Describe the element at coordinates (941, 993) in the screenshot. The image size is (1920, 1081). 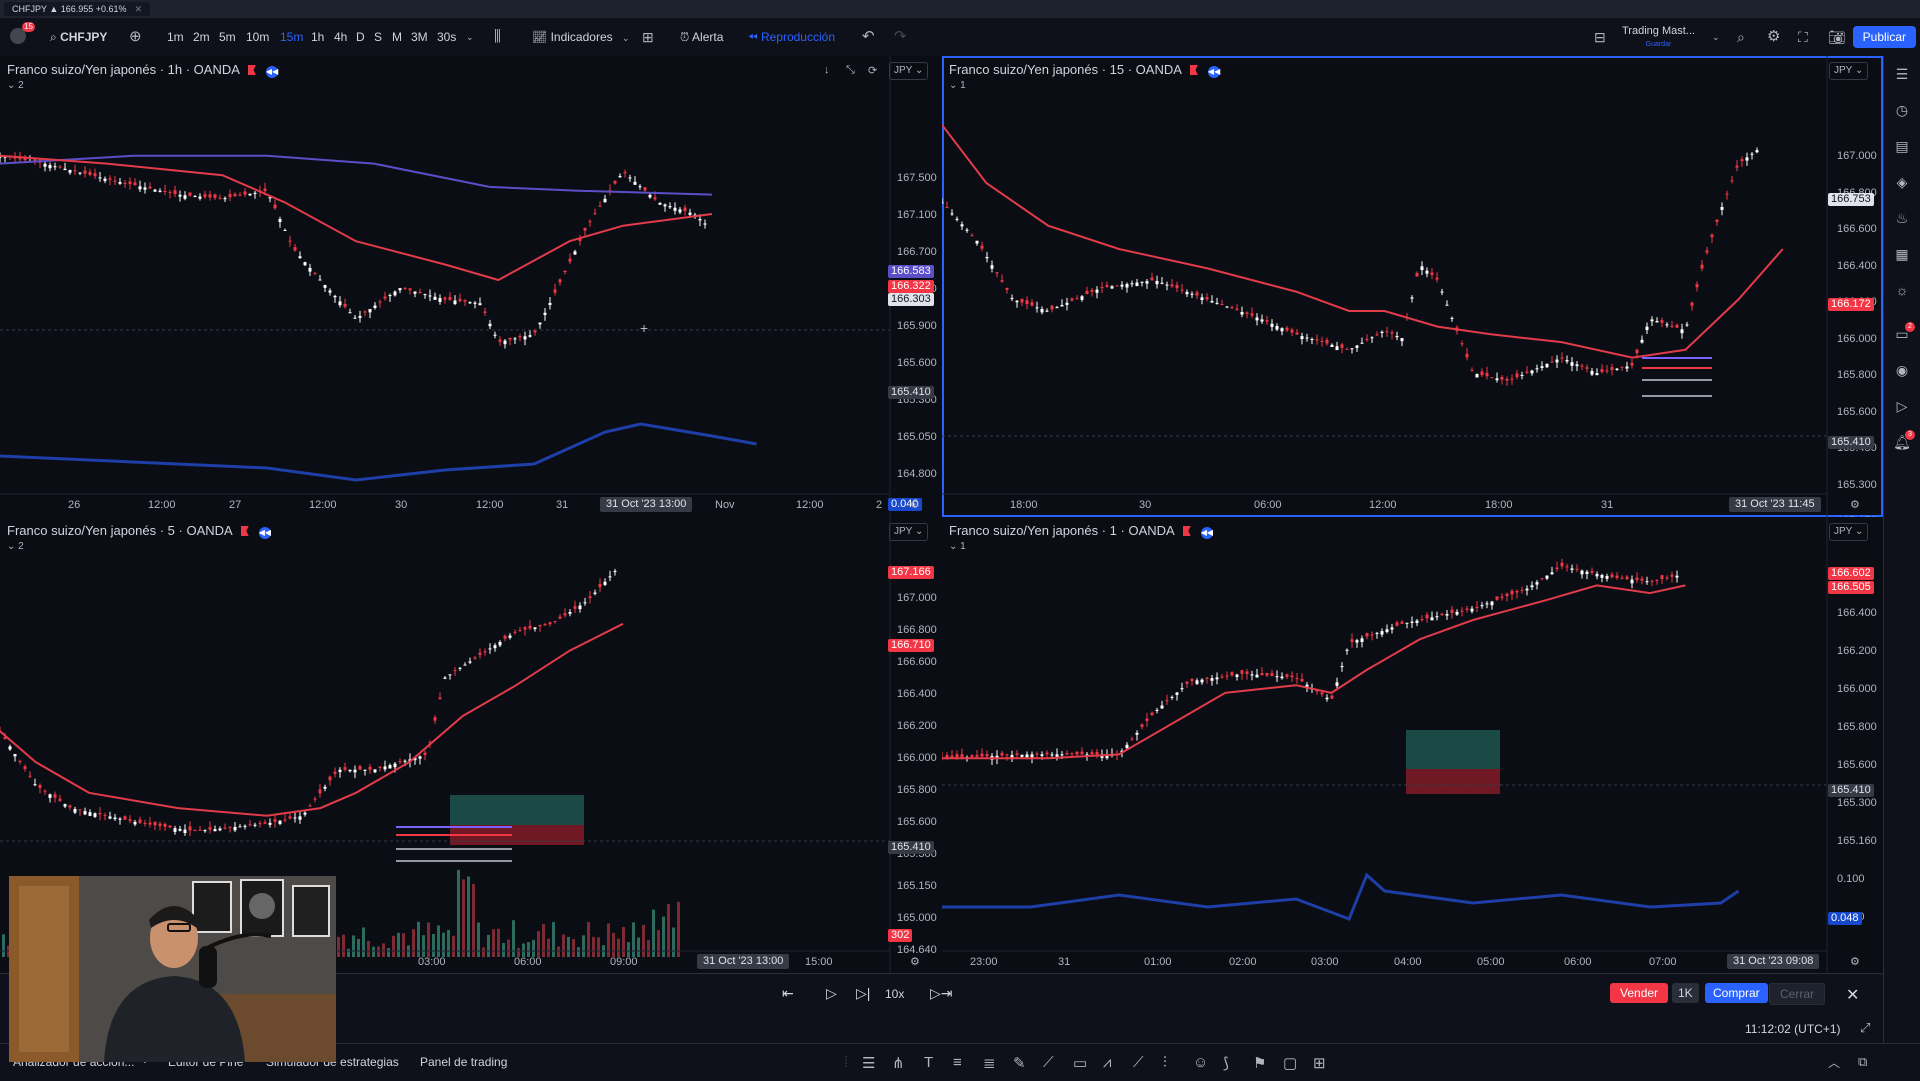
I see `jump-to-realtime-icon: ▷⇥` at that location.